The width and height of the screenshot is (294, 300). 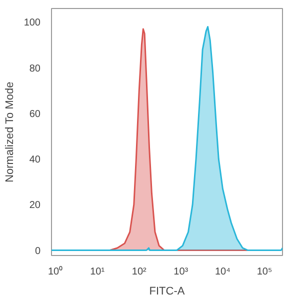 What do you see at coordinates (35, 206) in the screenshot?
I see `y-tick-label: 20` at bounding box center [35, 206].